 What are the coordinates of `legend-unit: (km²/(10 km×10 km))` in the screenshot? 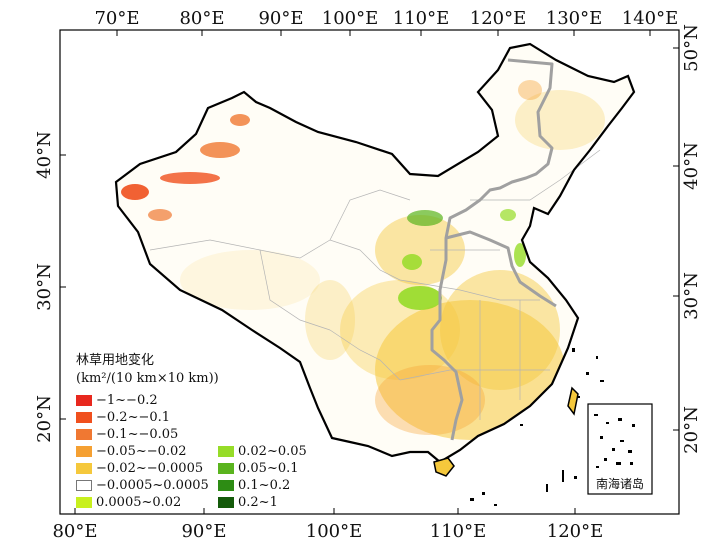 It's located at (147, 378).